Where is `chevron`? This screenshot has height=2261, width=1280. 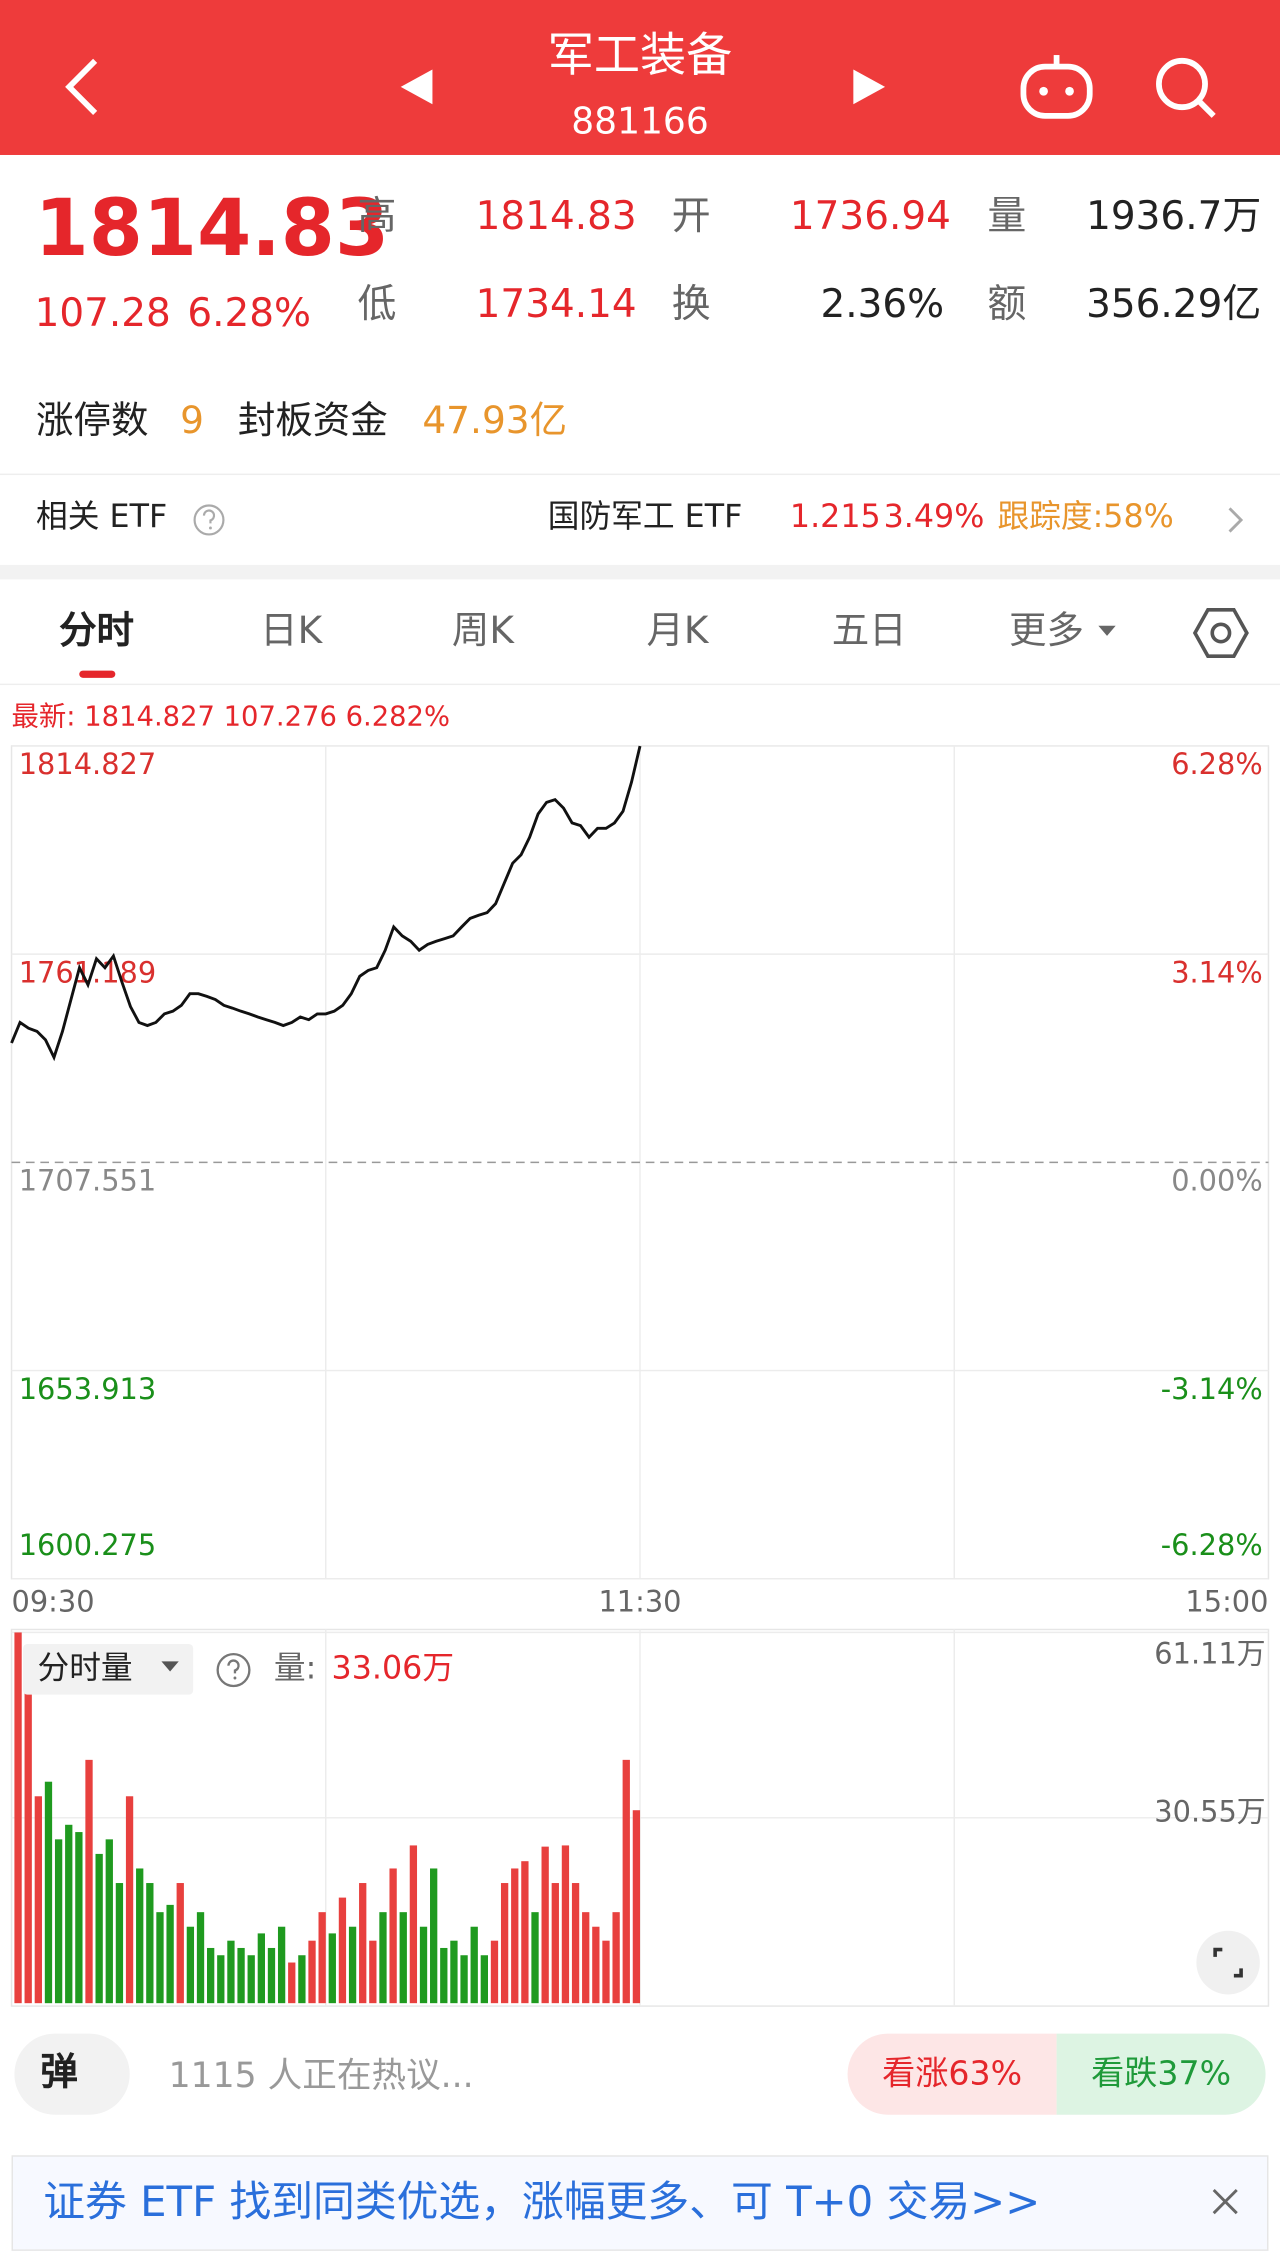
chevron is located at coordinates (1236, 520).